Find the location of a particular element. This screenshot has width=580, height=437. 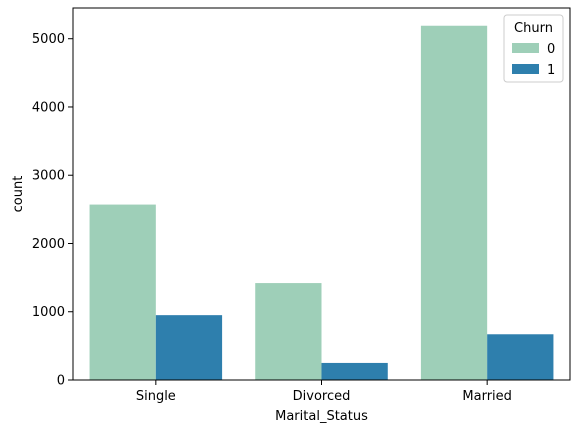

y-tick-label: 2000 is located at coordinates (48, 244).